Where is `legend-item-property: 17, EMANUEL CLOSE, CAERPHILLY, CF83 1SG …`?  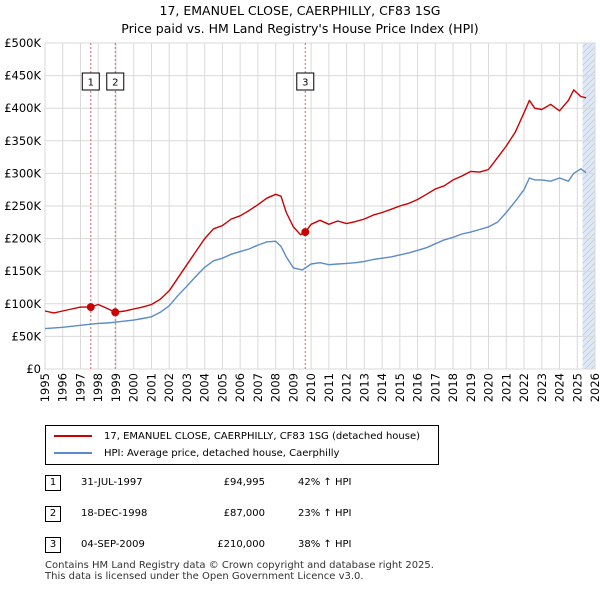 legend-item-property: 17, EMANUEL CLOSE, CAERPHILLY, CF83 1SG … is located at coordinates (237, 436).